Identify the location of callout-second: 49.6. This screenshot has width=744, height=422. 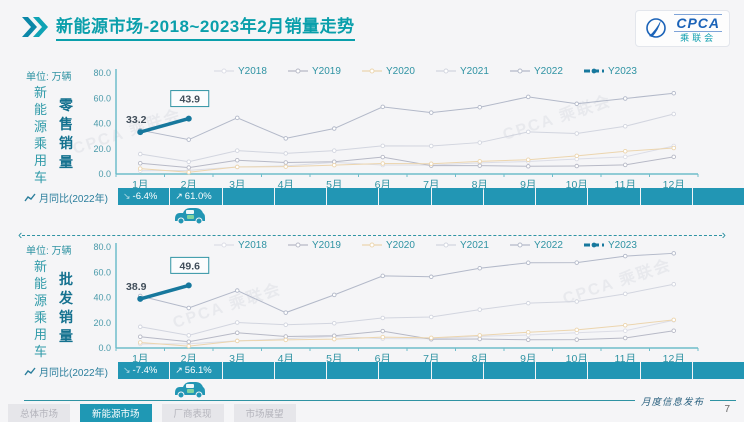
(190, 266).